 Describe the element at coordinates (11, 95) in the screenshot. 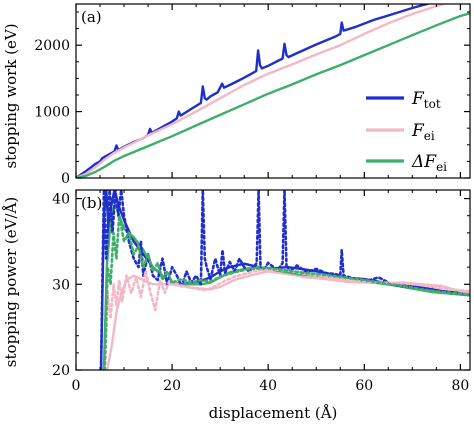

I see `panel-a-ylabel: stopping work (eV)` at that location.